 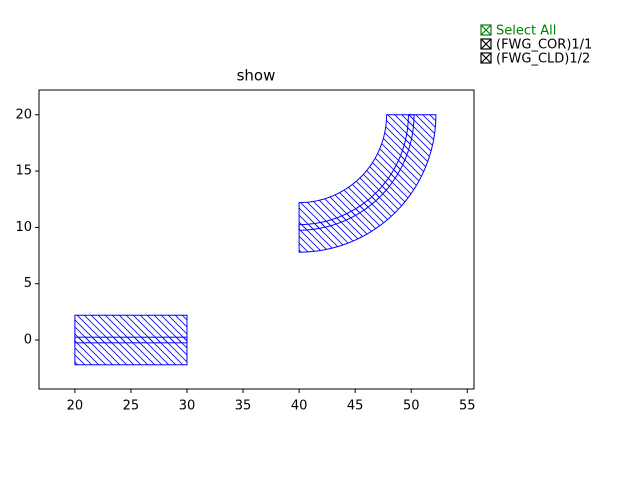 I want to click on x-tick-label: 25, so click(x=131, y=406).